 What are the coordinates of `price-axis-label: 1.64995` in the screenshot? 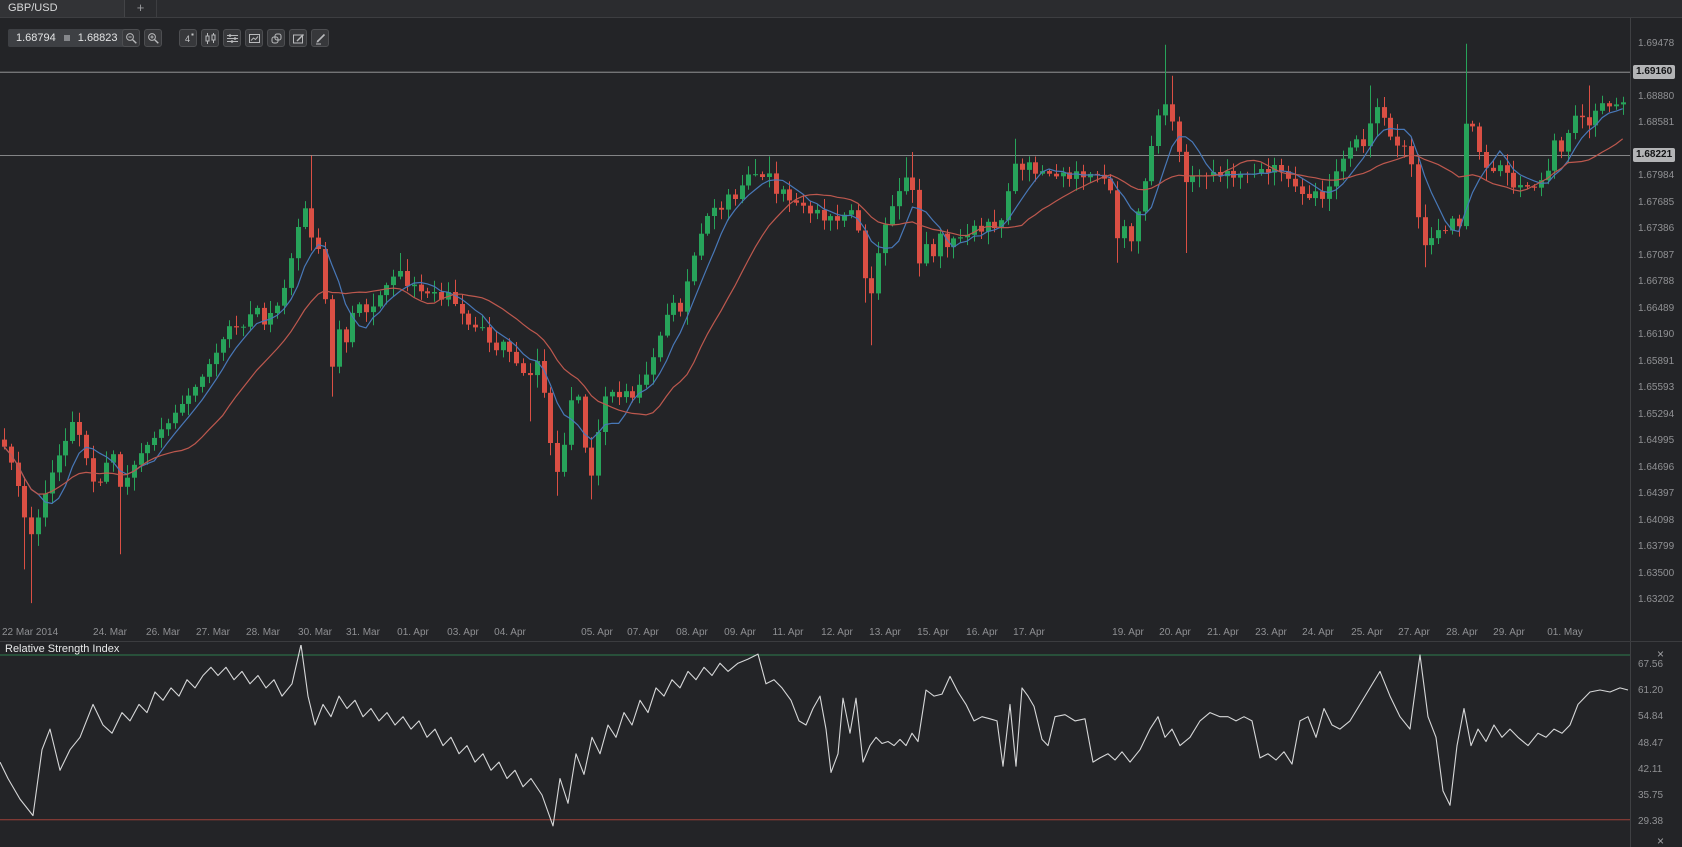 It's located at (1656, 440).